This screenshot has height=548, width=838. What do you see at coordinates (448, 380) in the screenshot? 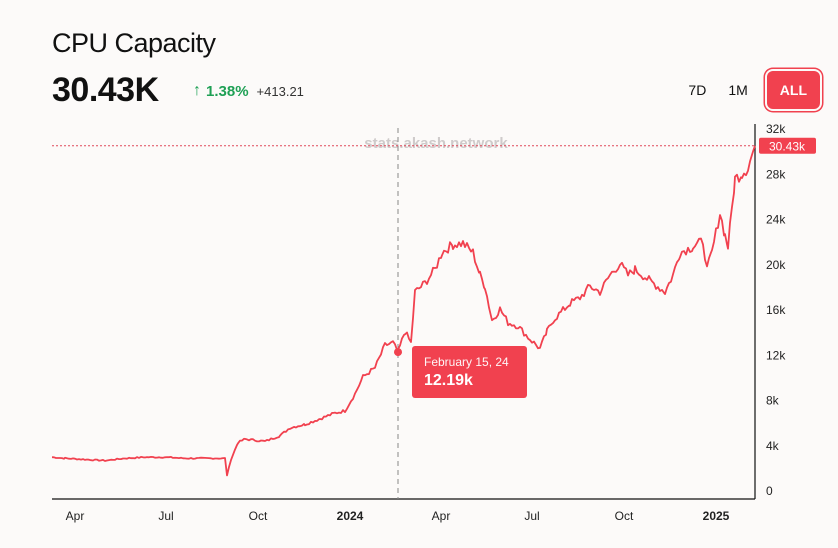
I see `tooltip-value: 12.19k` at bounding box center [448, 380].